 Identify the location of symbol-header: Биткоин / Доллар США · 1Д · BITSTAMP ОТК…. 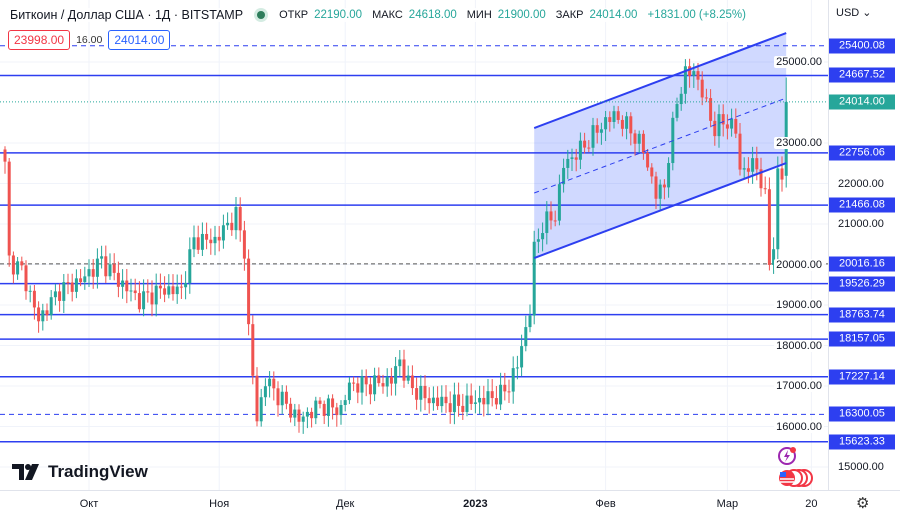
(380, 15).